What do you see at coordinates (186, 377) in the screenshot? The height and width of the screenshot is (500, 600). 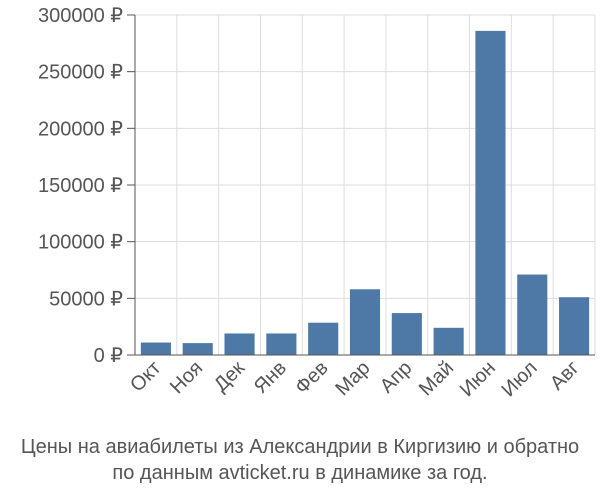 I see `x-tick-label: Ноя` at bounding box center [186, 377].